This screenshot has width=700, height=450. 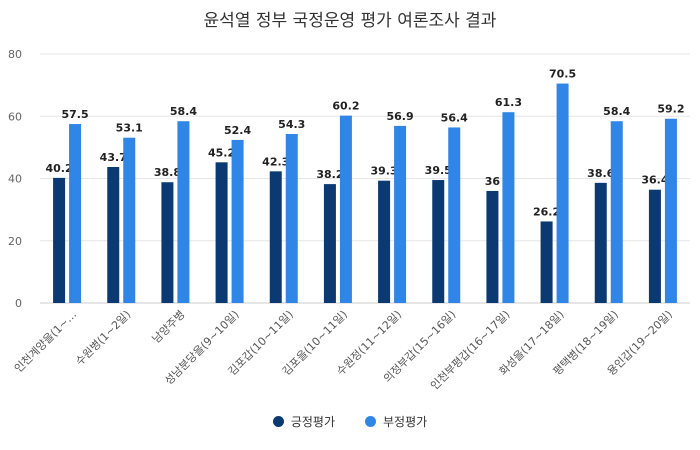 What do you see at coordinates (102, 337) in the screenshot?
I see `x-tick-label-1: 수원병(1~2일)` at bounding box center [102, 337].